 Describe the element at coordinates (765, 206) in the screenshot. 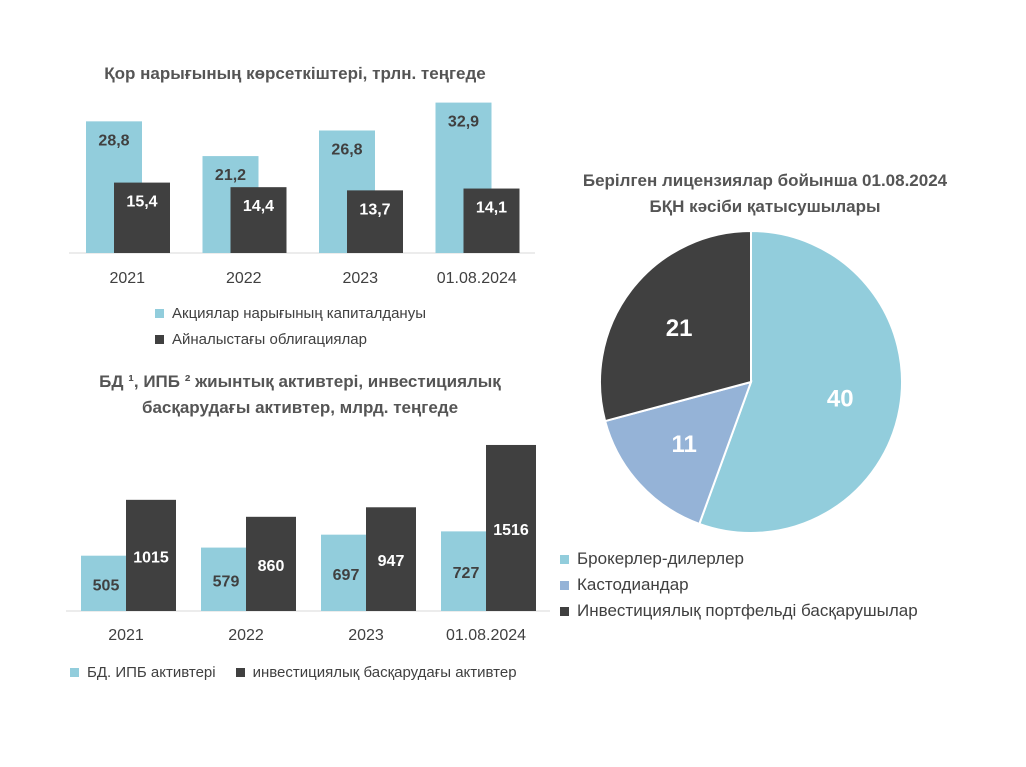

I see `chart3-title-line2: БҚН кәсіби қатысушылары` at that location.